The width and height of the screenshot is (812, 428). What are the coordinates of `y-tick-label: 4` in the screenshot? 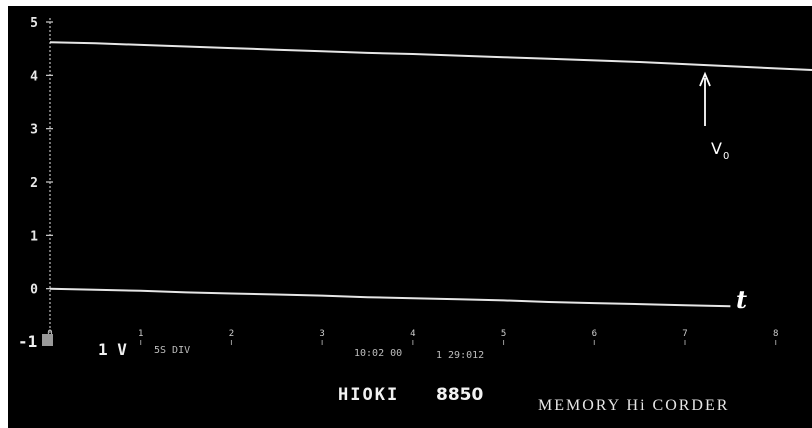 It's located at (34, 76).